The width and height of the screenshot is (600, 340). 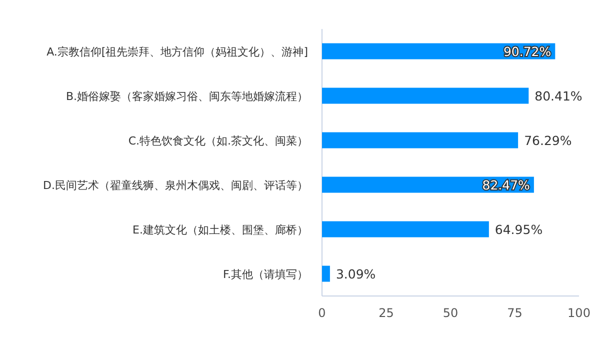 I want to click on x-tick-label: 100, so click(x=579, y=313).